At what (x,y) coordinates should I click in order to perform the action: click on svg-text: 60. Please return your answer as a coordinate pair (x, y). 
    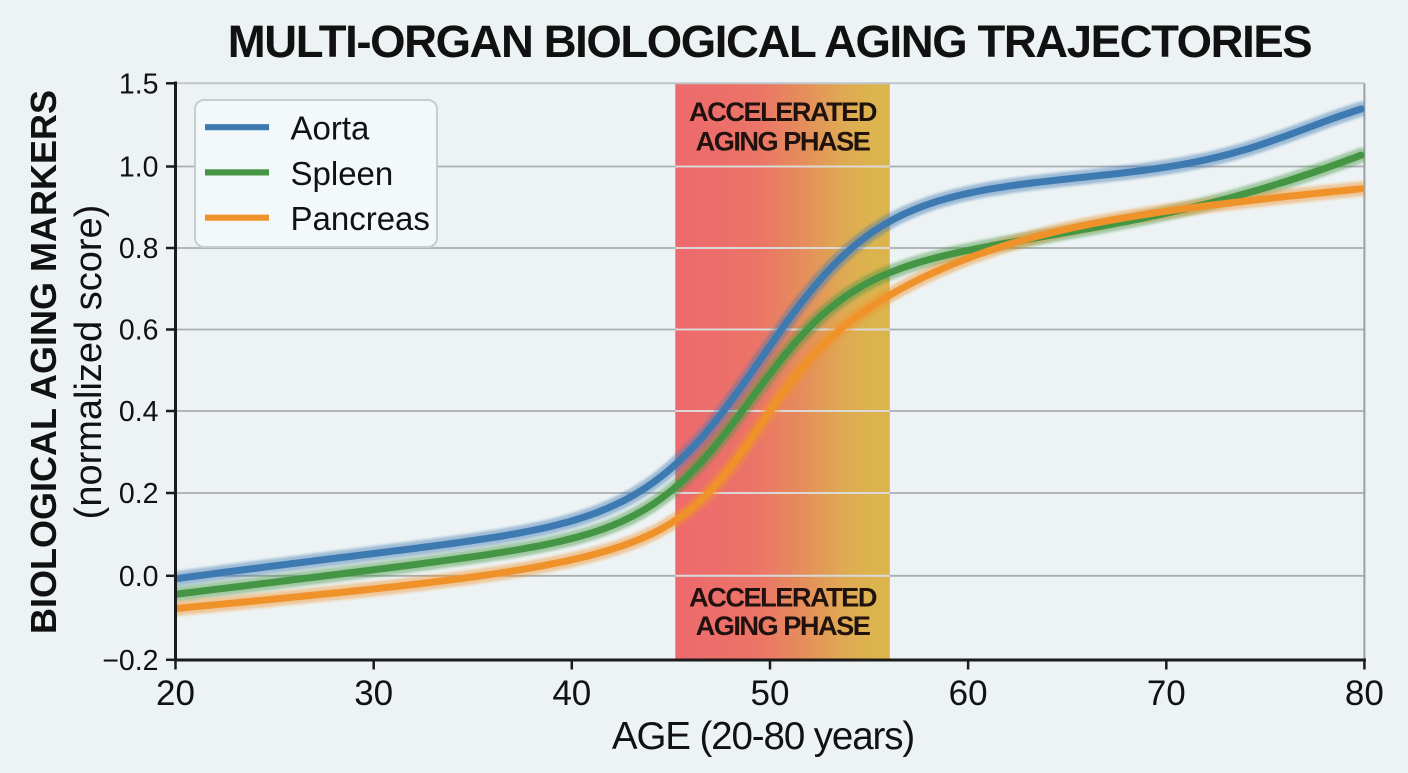
    Looking at the image, I should click on (968, 693).